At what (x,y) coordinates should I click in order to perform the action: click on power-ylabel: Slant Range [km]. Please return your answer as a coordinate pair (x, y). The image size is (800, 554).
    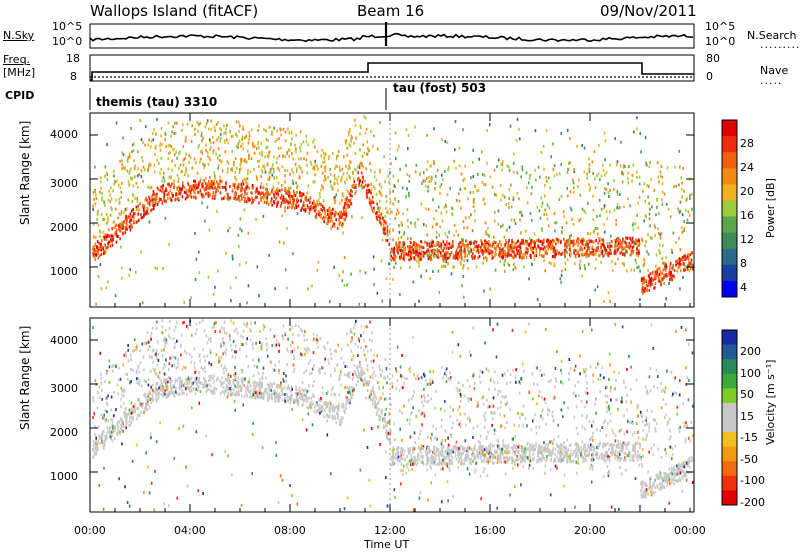
    Looking at the image, I should click on (25, 172).